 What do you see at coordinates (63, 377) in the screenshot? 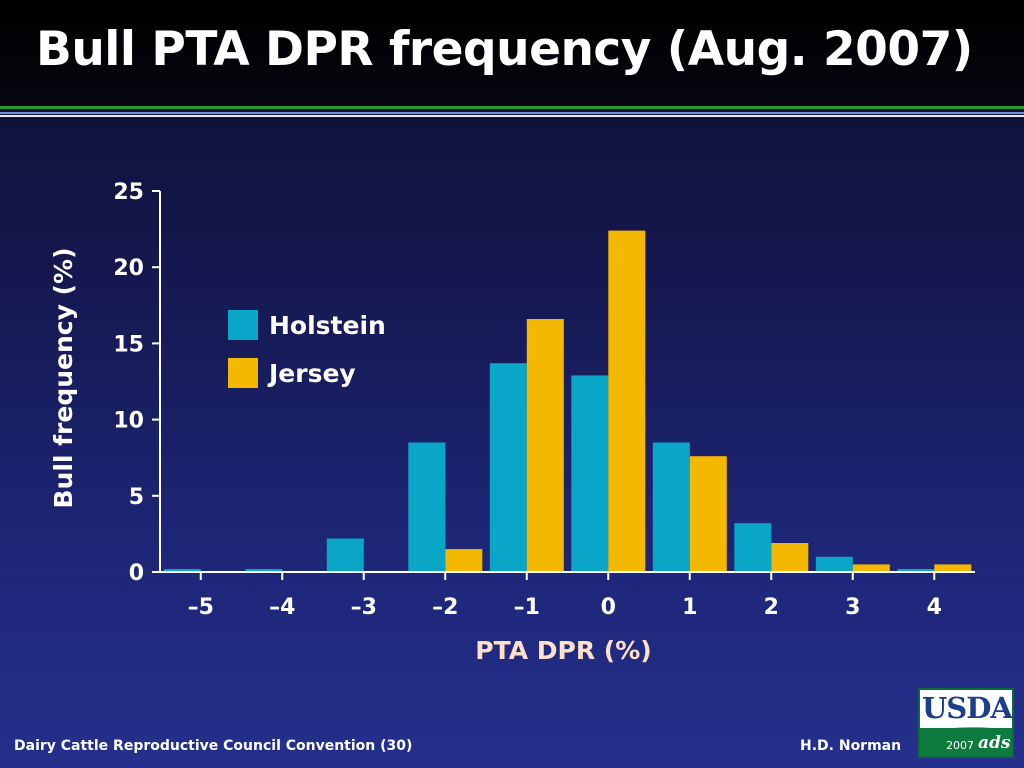
I see `y-axis-title: Bull frequency (%)` at bounding box center [63, 377].